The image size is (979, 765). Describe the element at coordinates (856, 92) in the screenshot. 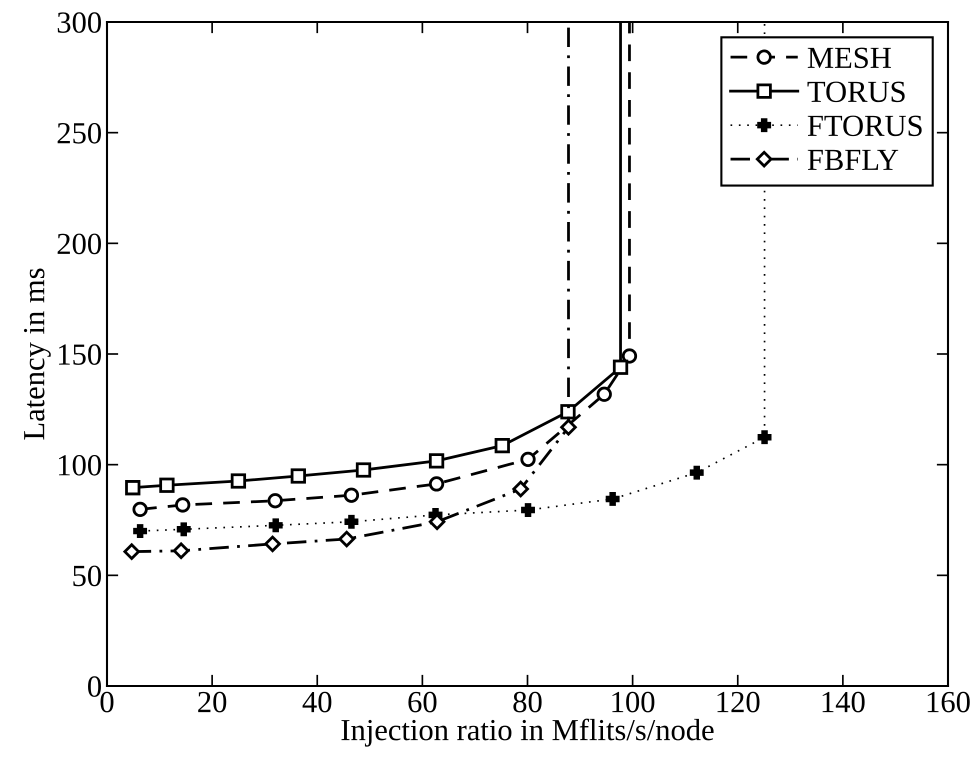

I see `legend-label: TORUS` at that location.